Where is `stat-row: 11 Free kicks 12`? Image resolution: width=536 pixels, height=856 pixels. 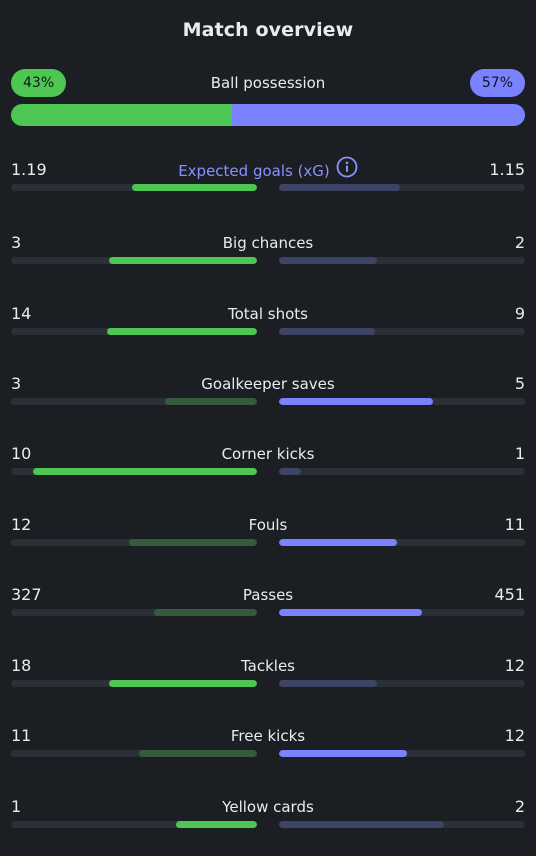 stat-row: 11 Free kicks 12 is located at coordinates (268, 745).